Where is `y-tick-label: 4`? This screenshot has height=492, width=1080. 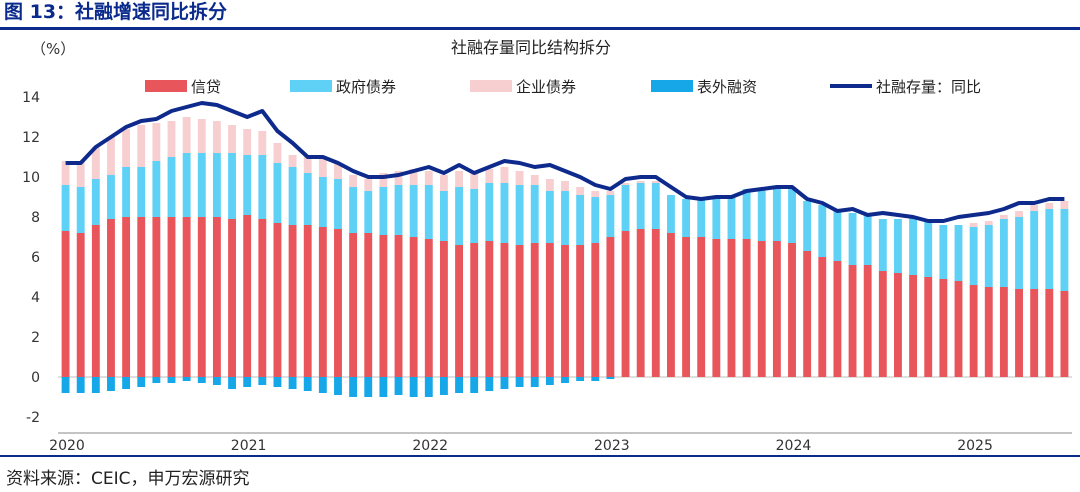 y-tick-label: 4 is located at coordinates (35, 298).